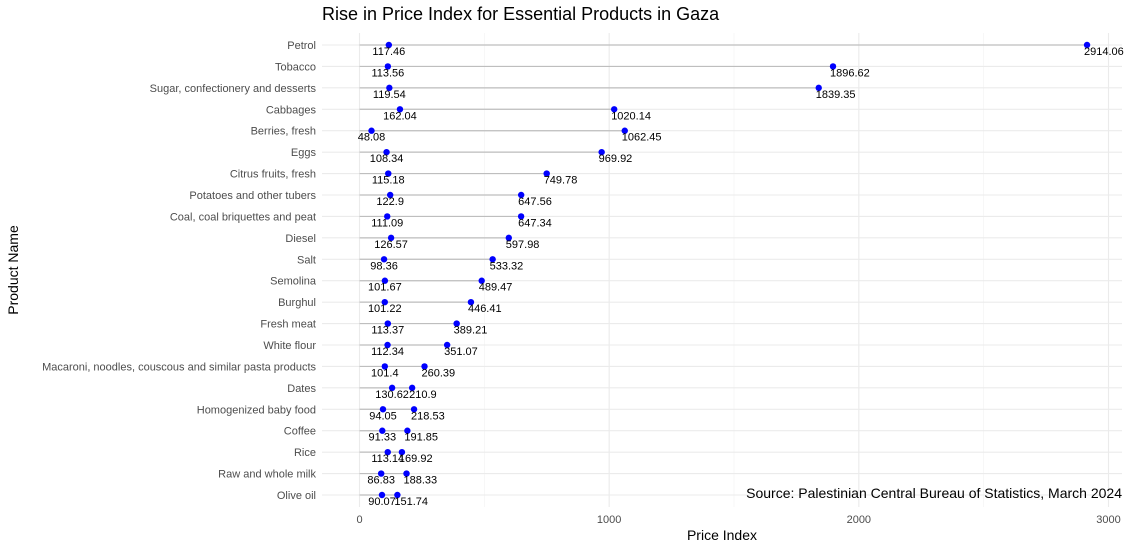 The image size is (1130, 550). Describe the element at coordinates (388, 52) in the screenshot. I see `value-label-before: 117.46` at that location.